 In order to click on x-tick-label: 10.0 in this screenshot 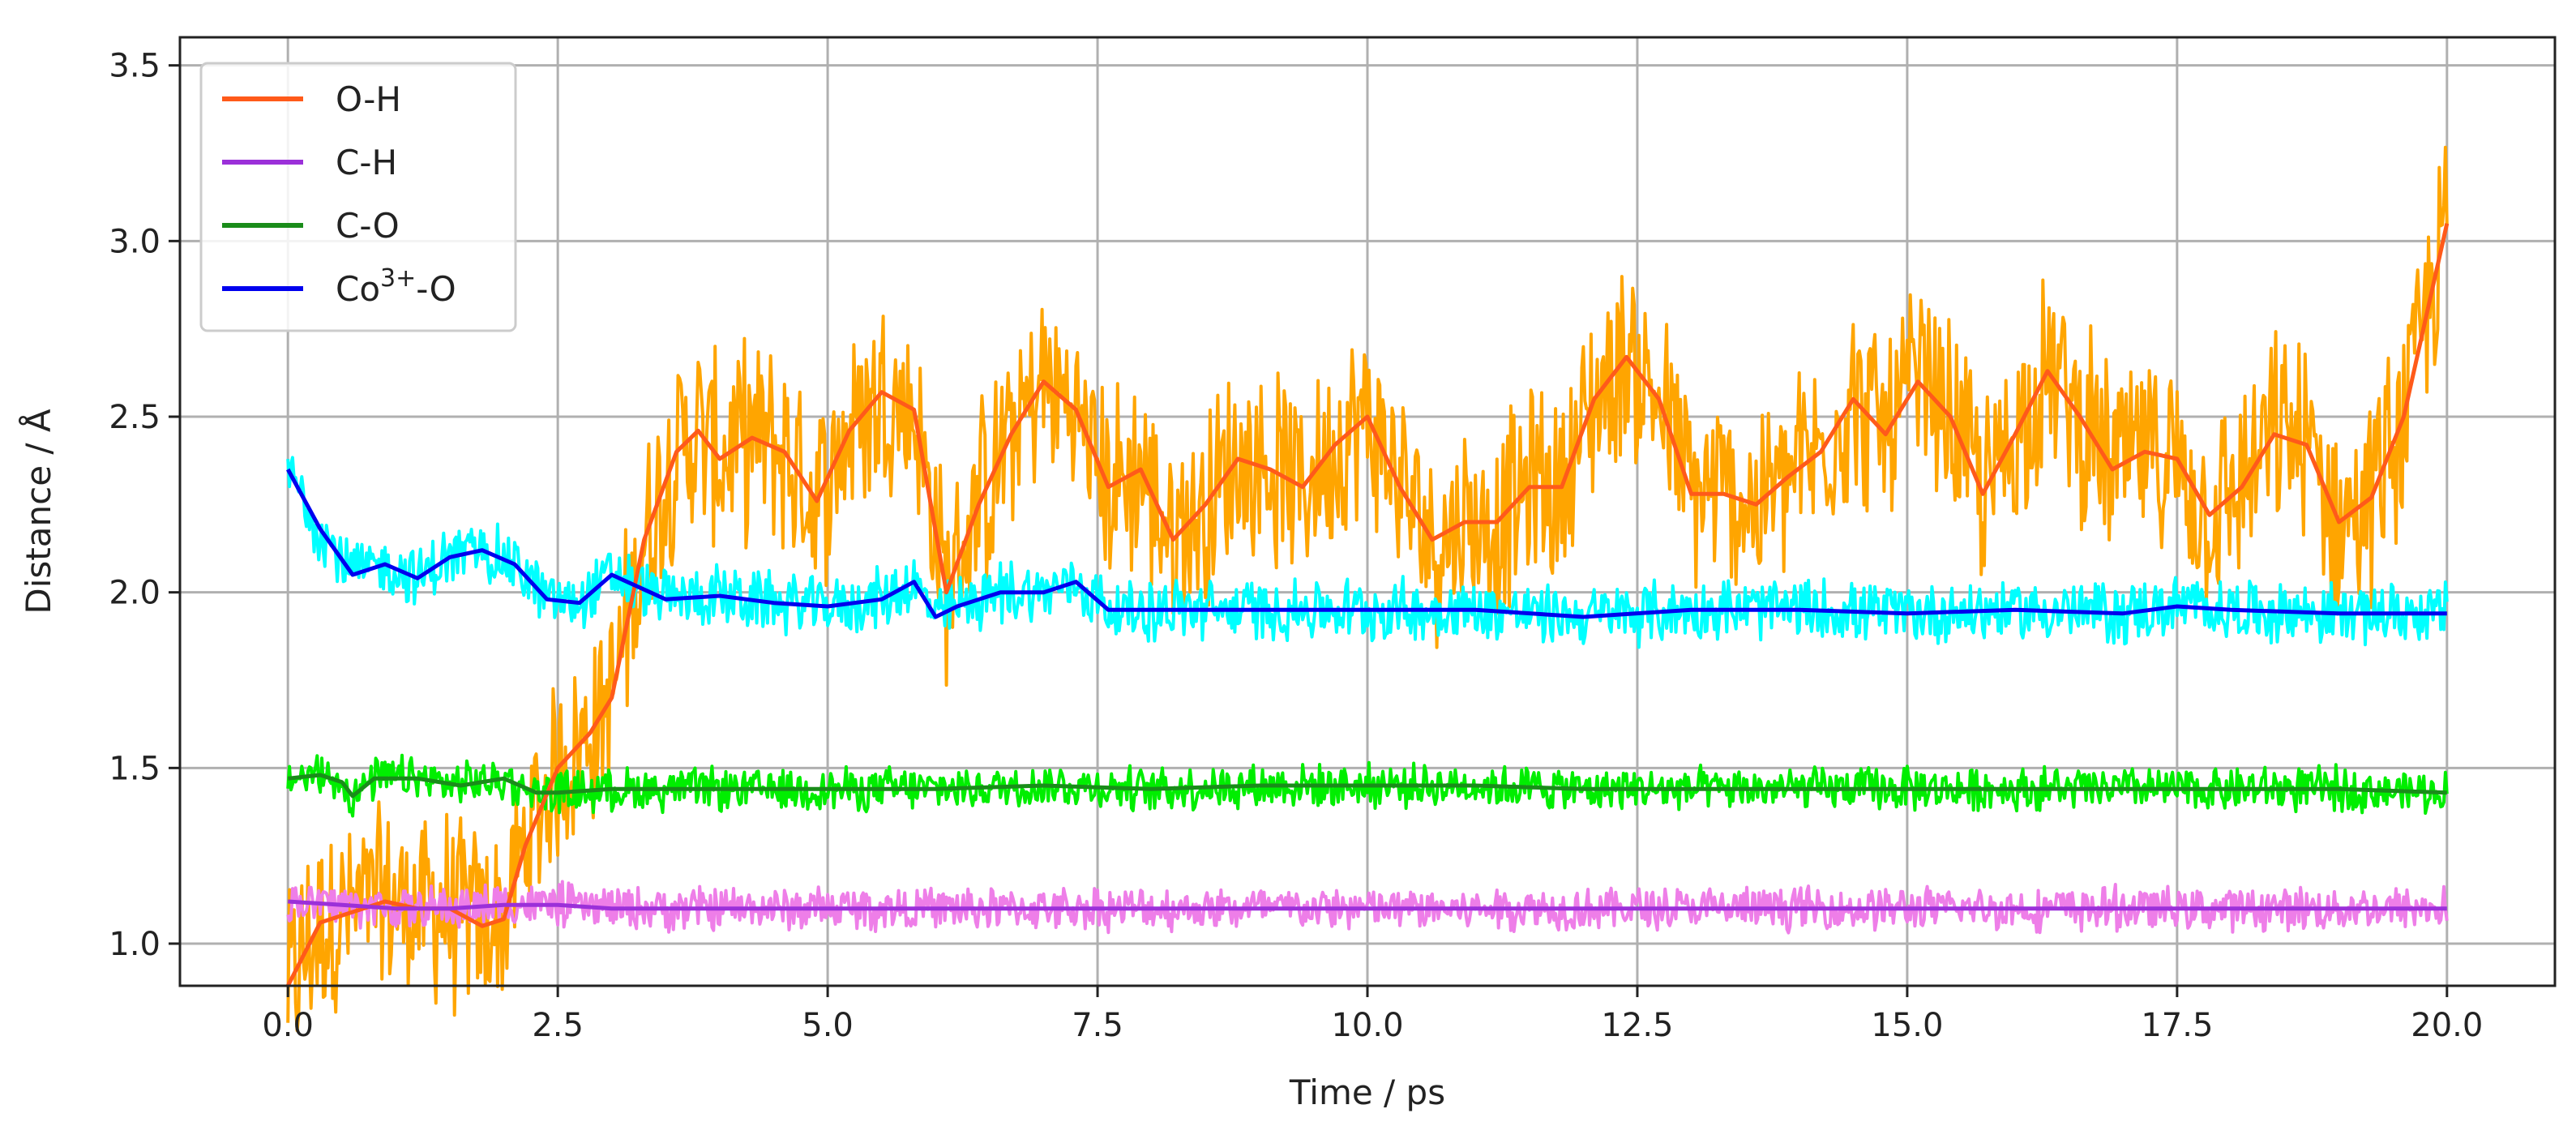, I will do `click(1367, 1025)`.